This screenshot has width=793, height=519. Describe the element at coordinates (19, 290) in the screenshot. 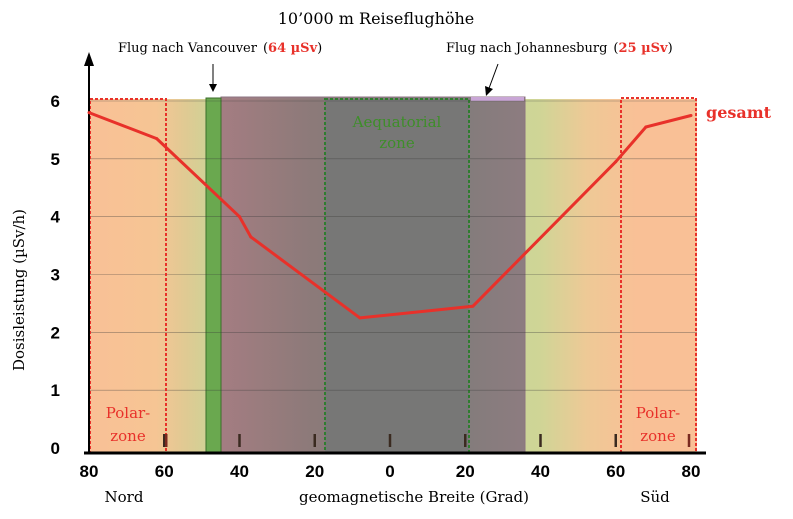

I see `y-axis-label: Dosisleistung (µSv/h)` at that location.